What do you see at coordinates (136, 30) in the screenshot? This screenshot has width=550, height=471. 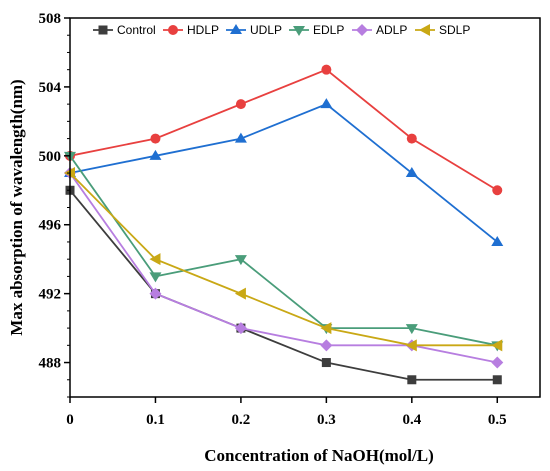 I see `legend-label-control: Control` at bounding box center [136, 30].